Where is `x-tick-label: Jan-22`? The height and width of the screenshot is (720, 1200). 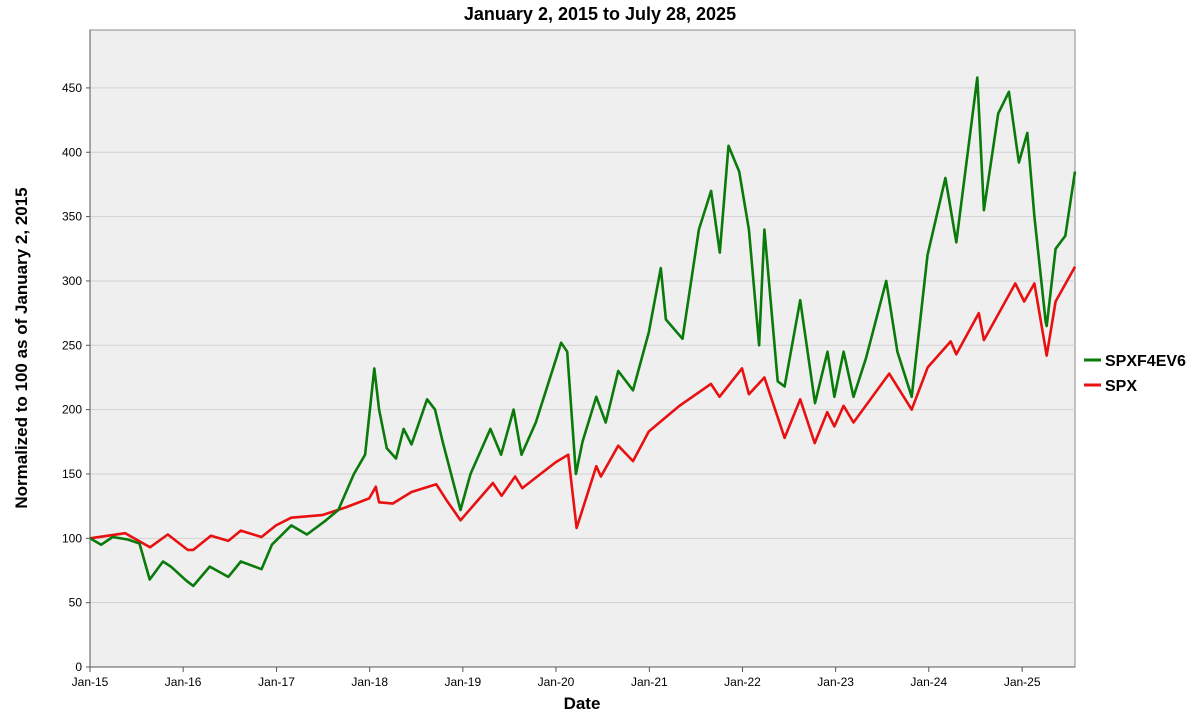 x-tick-label: Jan-22 is located at coordinates (742, 682).